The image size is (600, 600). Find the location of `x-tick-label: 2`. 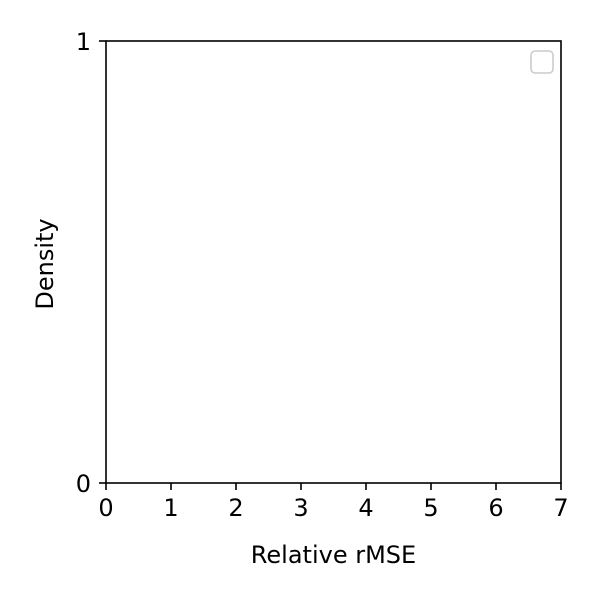

x-tick-label: 2 is located at coordinates (235, 508).